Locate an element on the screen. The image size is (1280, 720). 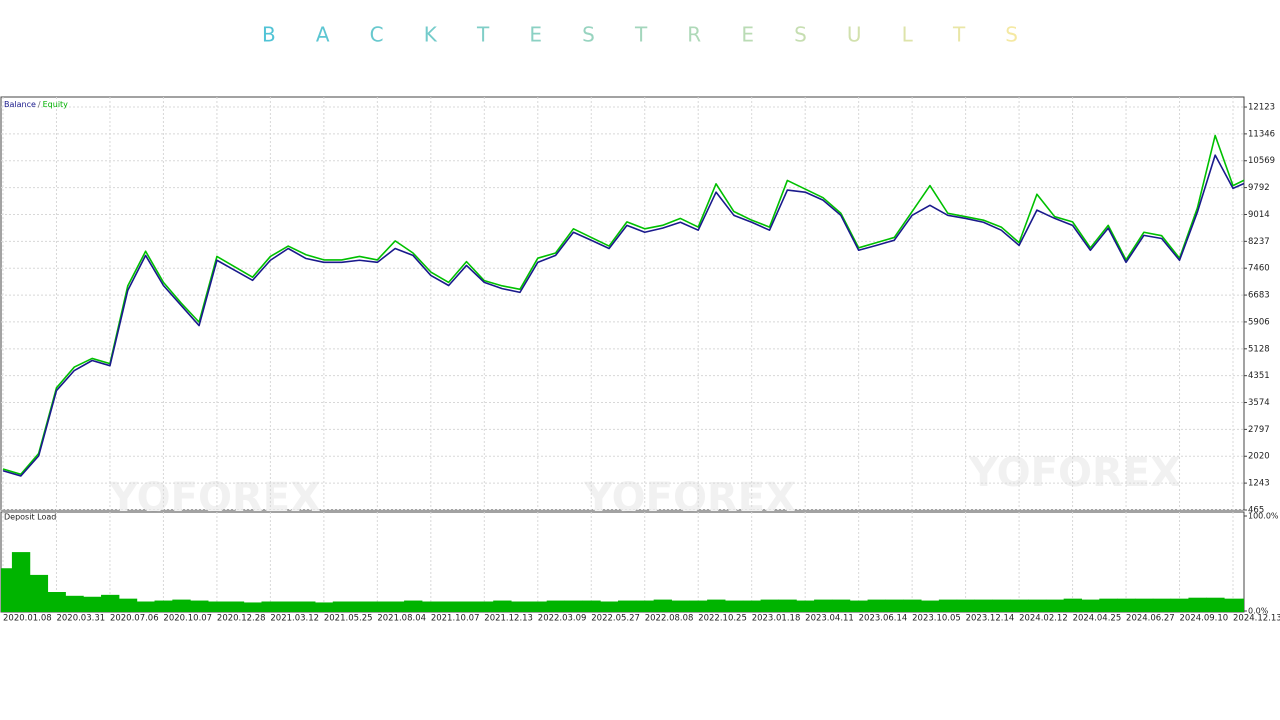
x-tick-label: 2020.10.07 is located at coordinates (187, 619).